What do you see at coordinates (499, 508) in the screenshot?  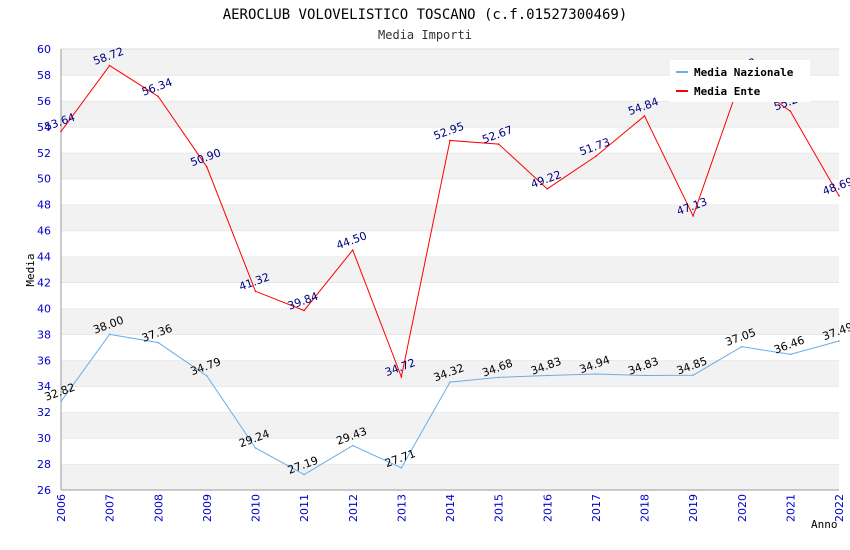 I see `x-tick-label: 2015` at bounding box center [499, 508].